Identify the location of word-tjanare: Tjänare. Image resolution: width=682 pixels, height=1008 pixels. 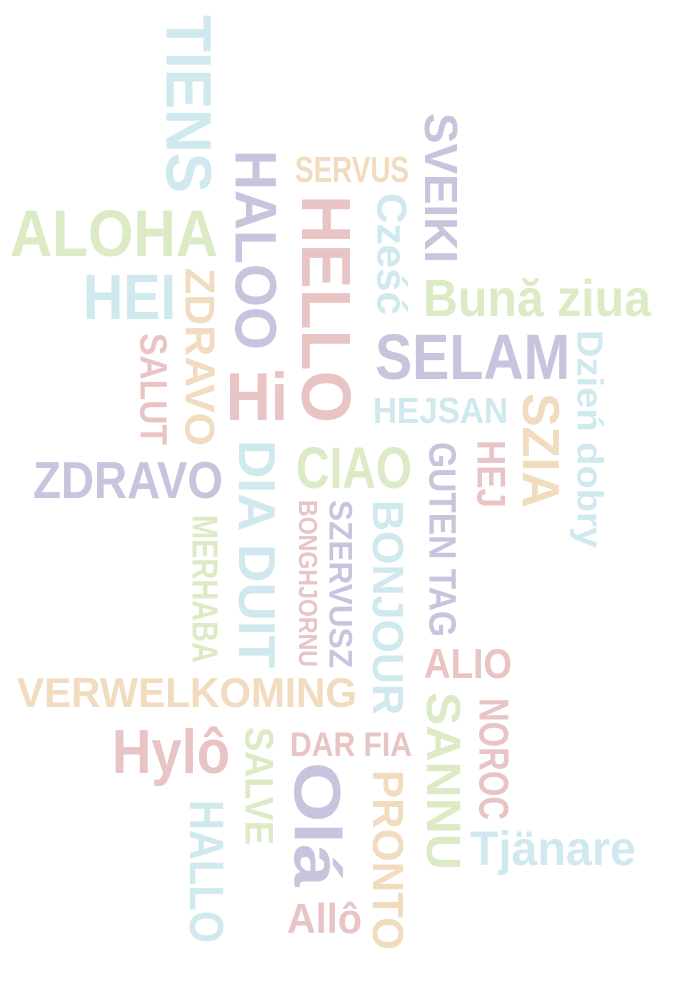
(553, 849).